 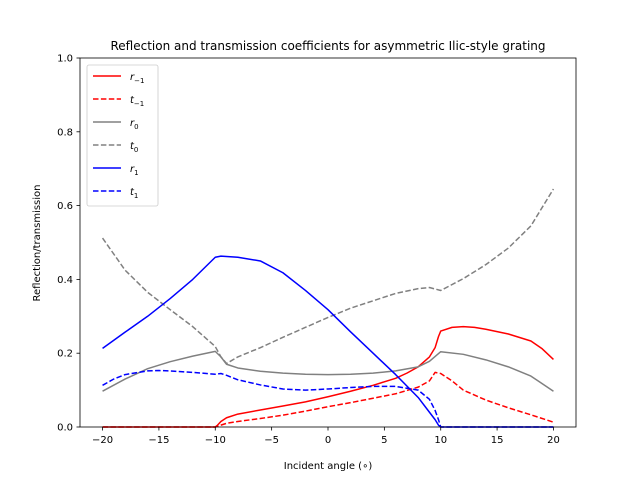 What do you see at coordinates (137, 78) in the screenshot?
I see `legend-label-0: r−1` at bounding box center [137, 78].